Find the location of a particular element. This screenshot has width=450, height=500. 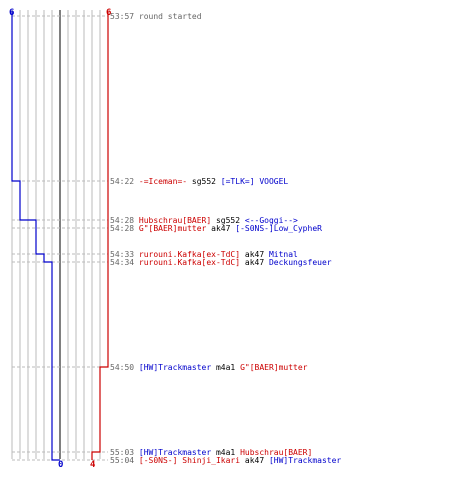

event-row: 54:22 -=Iceman=- sg552 [=TLK=] VOOGEL is located at coordinates (199, 181).